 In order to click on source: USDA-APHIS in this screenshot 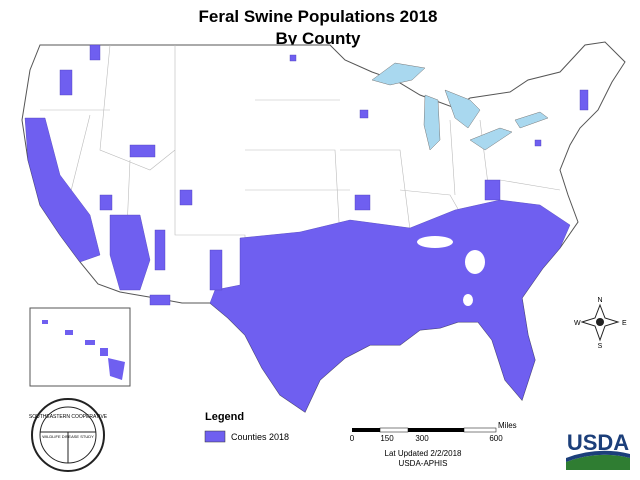, I will do `click(423, 463)`.